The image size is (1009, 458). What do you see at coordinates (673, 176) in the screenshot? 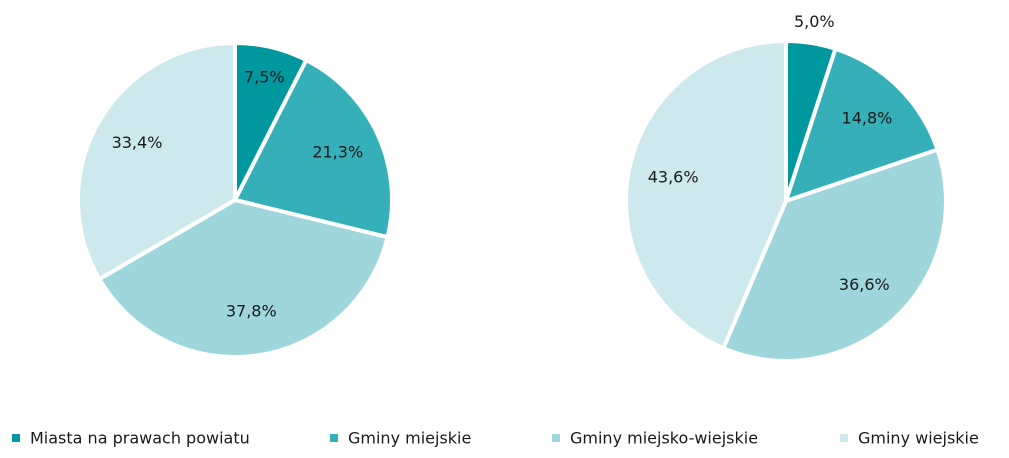
I see `data-label: 43,6%` at bounding box center [673, 176].